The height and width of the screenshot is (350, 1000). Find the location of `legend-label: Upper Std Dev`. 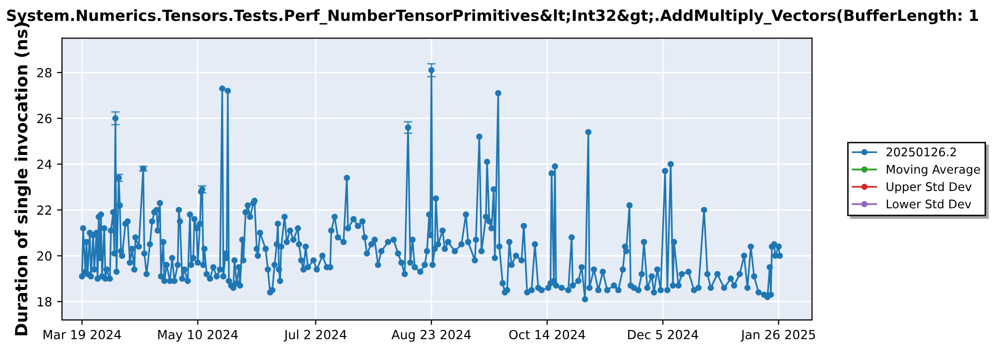

legend-label: Upper Std Dev is located at coordinates (929, 188).